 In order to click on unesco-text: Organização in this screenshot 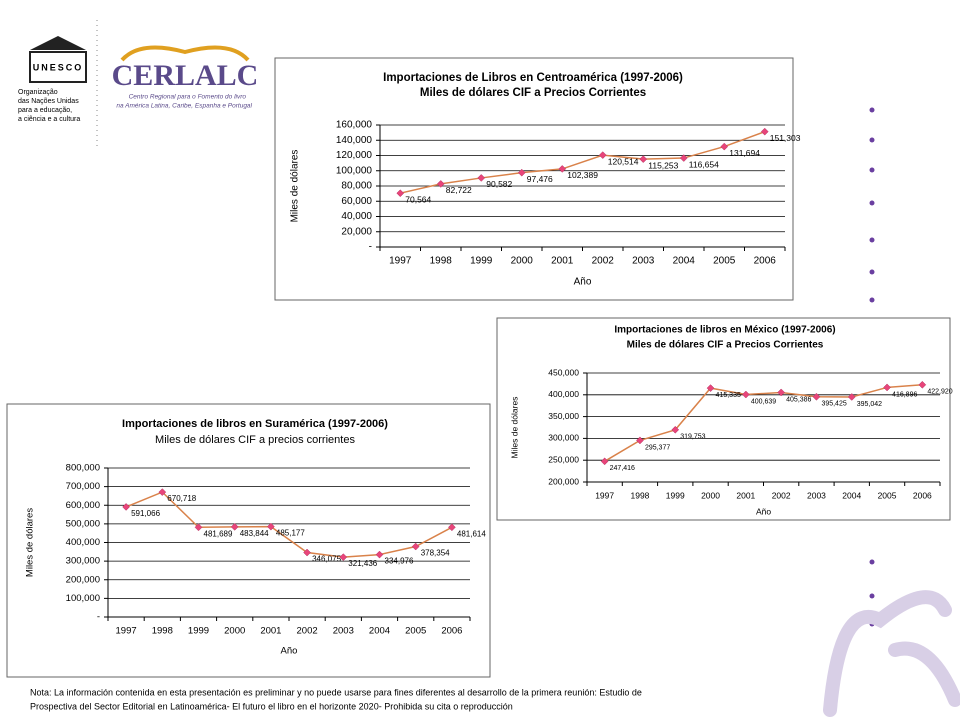, I will do `click(38, 92)`.